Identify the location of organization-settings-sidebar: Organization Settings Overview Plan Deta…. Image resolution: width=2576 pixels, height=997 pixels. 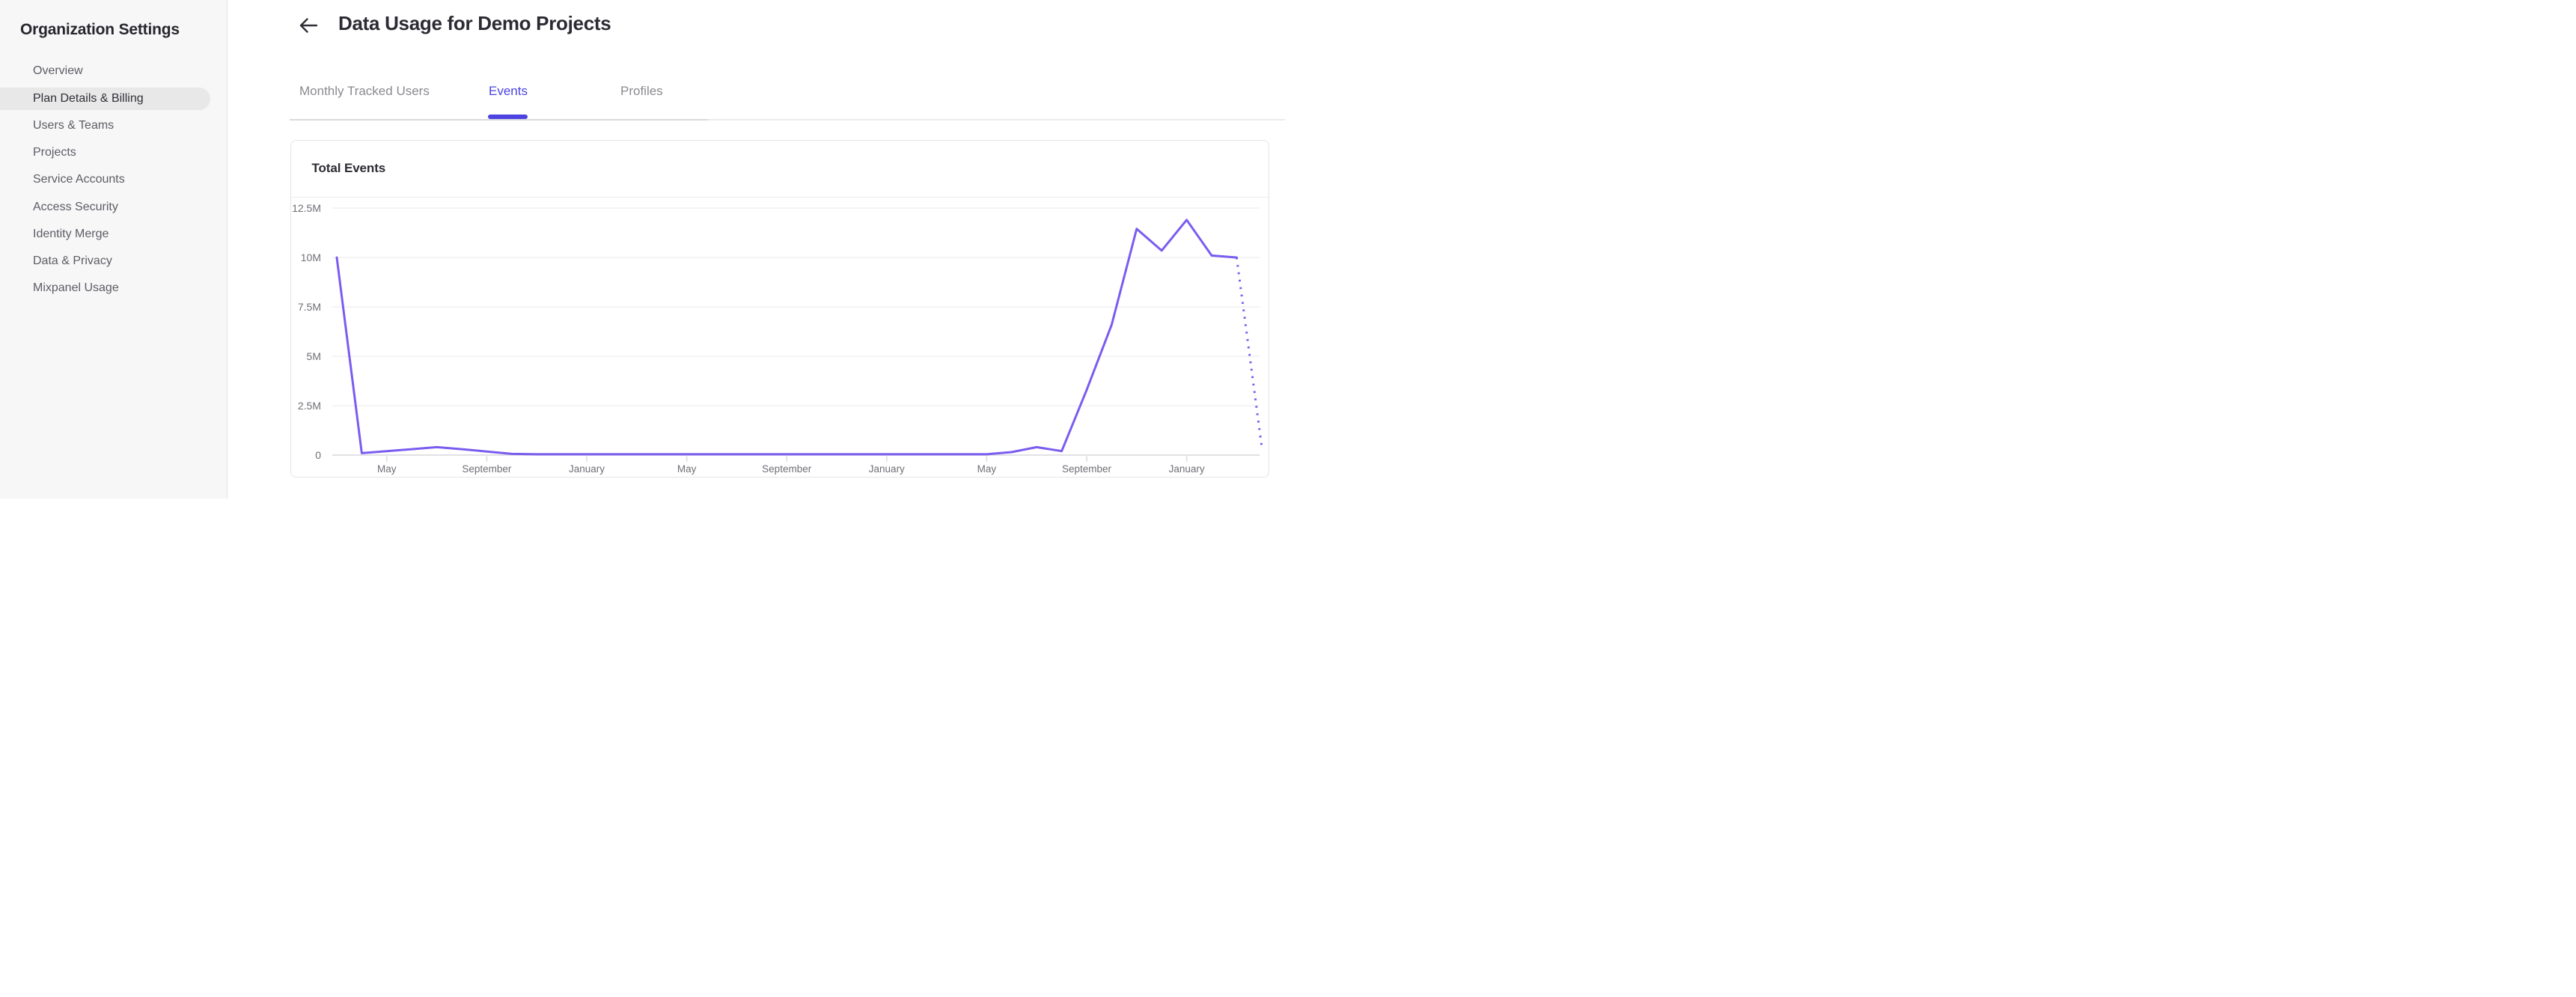
(114, 249).